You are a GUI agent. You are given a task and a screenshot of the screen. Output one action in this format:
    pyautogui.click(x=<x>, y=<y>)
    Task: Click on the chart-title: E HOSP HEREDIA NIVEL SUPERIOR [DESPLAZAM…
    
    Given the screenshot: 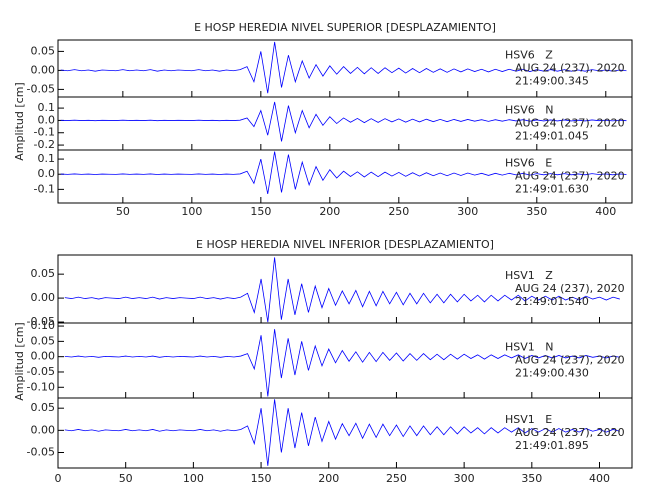 What is the action you would take?
    pyautogui.click(x=345, y=27)
    